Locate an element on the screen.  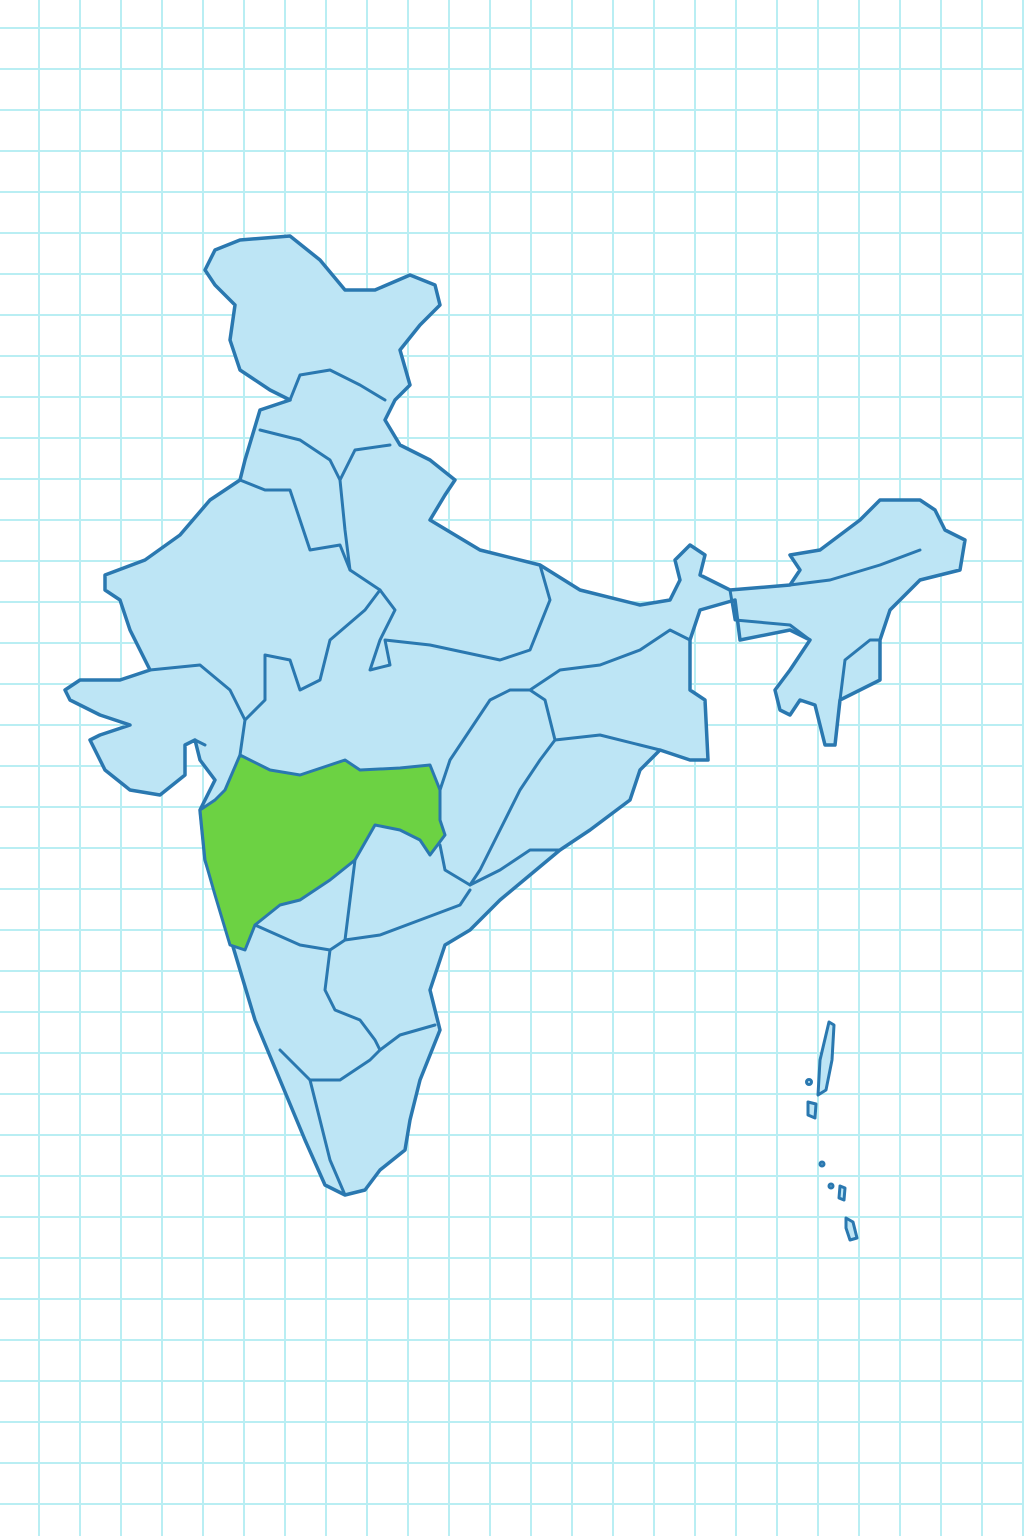
highlighted-state is located at coordinates (322, 852).